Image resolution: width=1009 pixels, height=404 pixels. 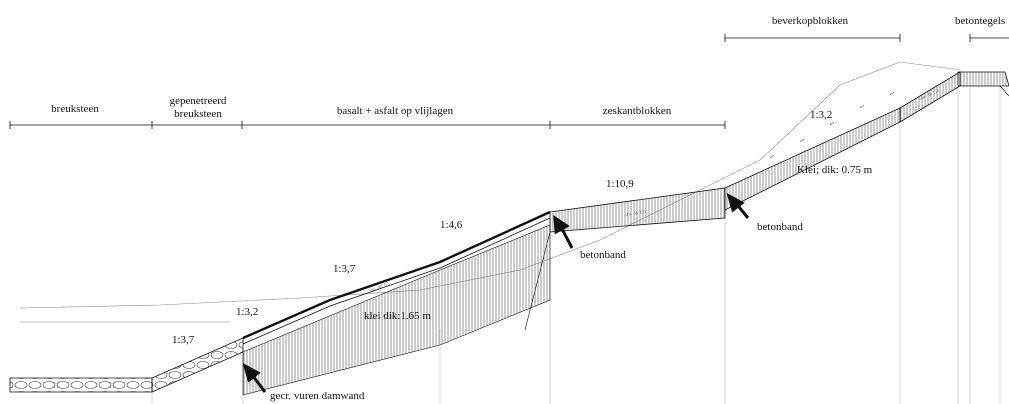 I want to click on klei-body-lower, so click(x=396, y=310).